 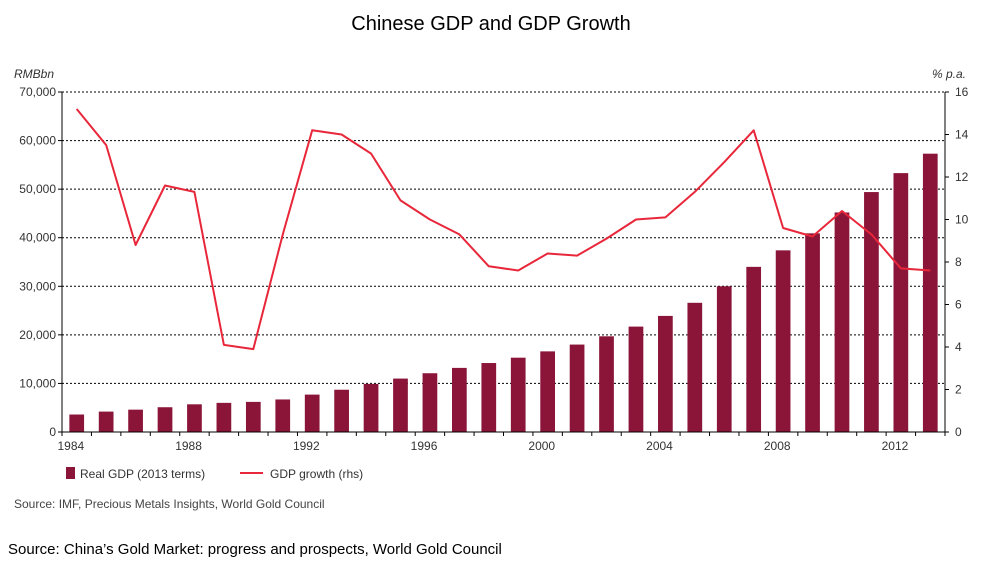 What do you see at coordinates (958, 262) in the screenshot?
I see `right-tick-label: 8` at bounding box center [958, 262].